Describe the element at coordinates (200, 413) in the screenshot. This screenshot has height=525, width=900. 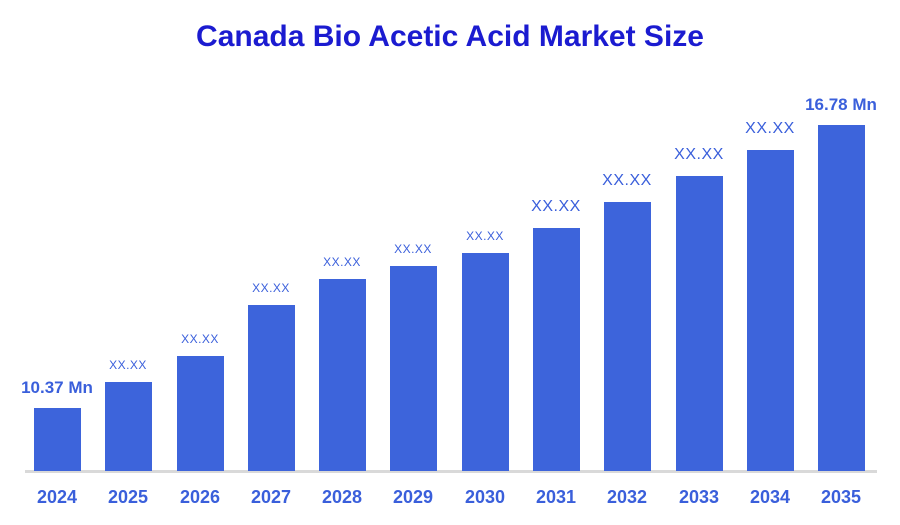
I see `bar-2026` at that location.